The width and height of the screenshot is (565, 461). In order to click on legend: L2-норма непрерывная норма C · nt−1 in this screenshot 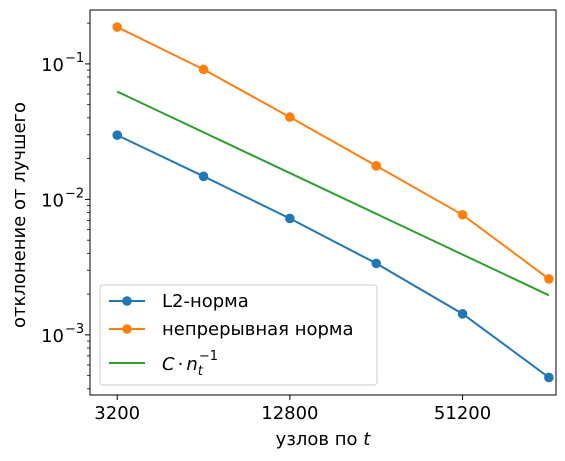, I will do `click(238, 335)`.